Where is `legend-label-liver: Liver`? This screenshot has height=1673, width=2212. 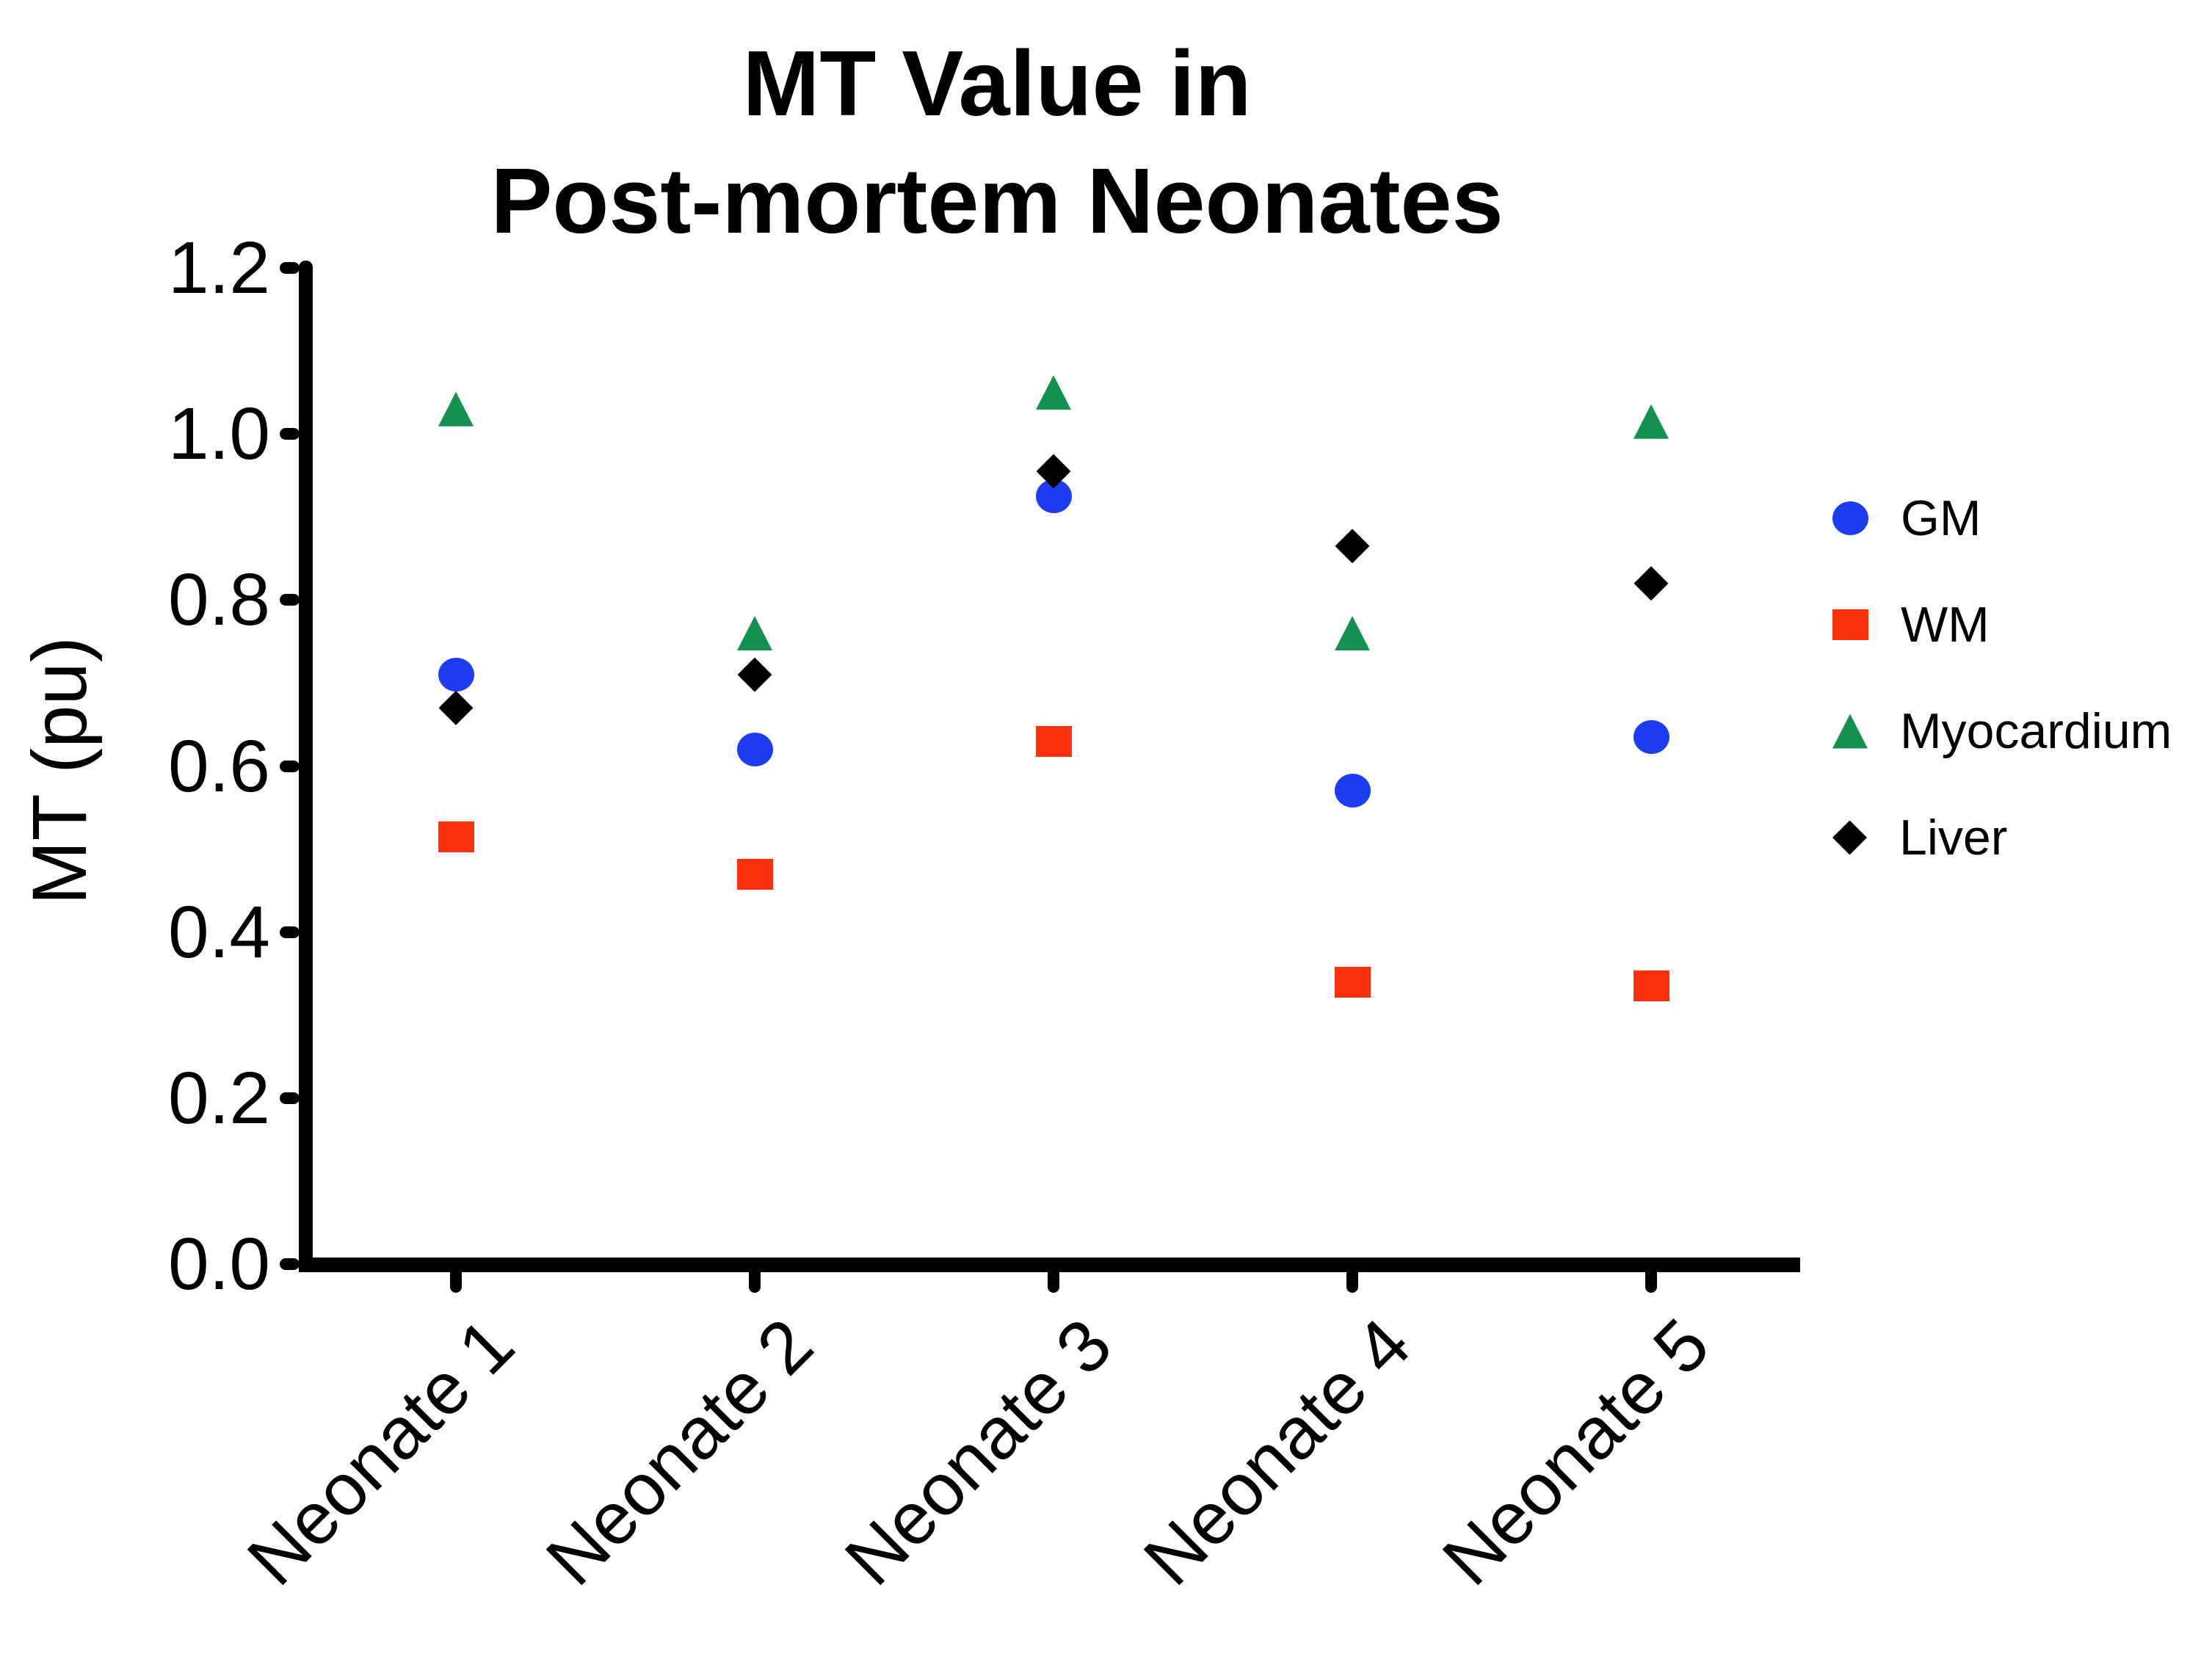 legend-label-liver: Liver is located at coordinates (1953, 837).